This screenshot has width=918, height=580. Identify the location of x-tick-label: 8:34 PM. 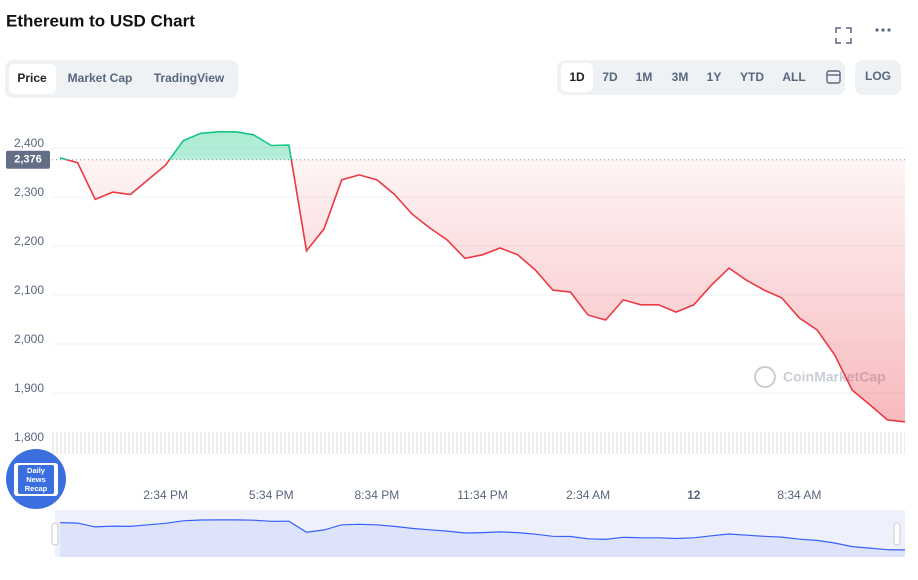
(377, 495).